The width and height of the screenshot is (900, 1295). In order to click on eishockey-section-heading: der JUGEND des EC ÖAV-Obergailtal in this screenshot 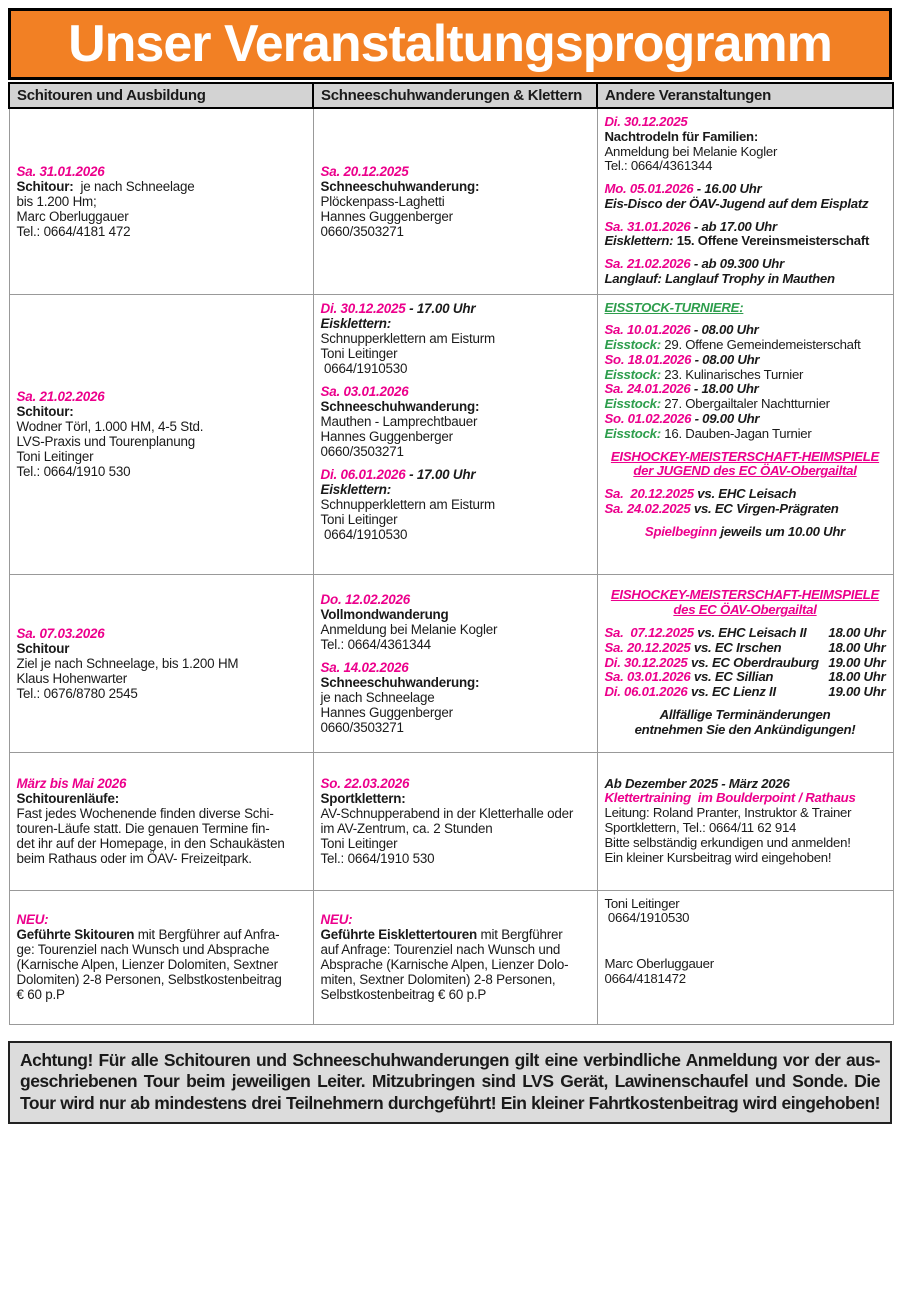, I will do `click(745, 471)`.